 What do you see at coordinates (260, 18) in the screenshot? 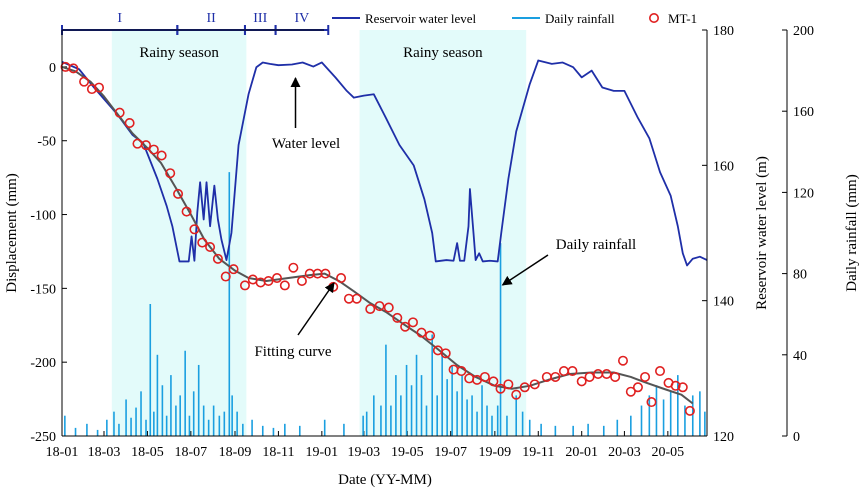
I see `stage-label-2: III` at bounding box center [260, 18].